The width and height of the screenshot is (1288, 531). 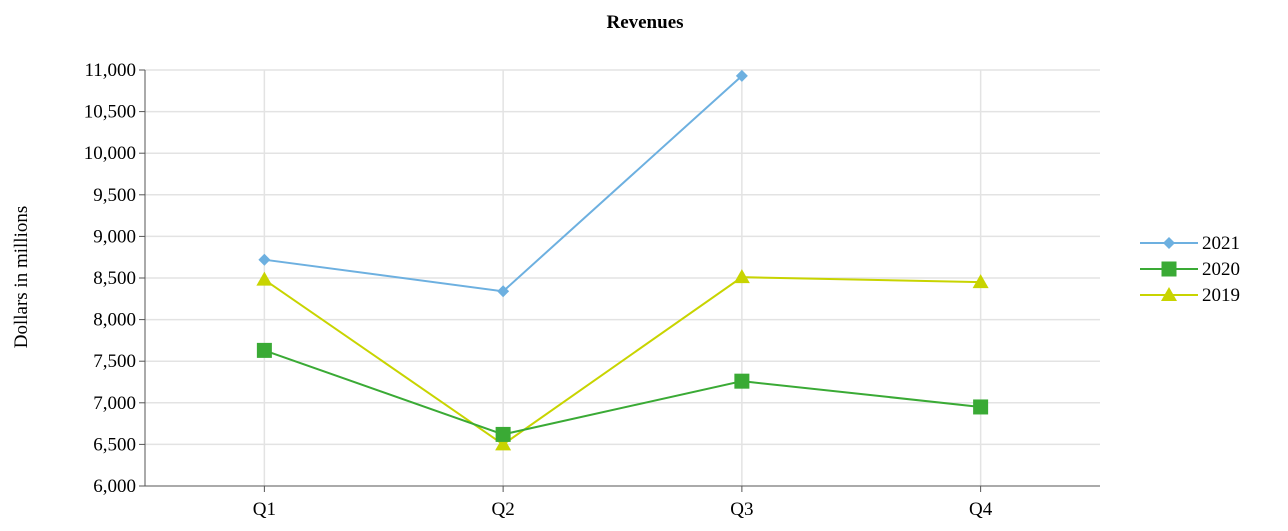 I want to click on legend-label: 2019, so click(x=1221, y=295).